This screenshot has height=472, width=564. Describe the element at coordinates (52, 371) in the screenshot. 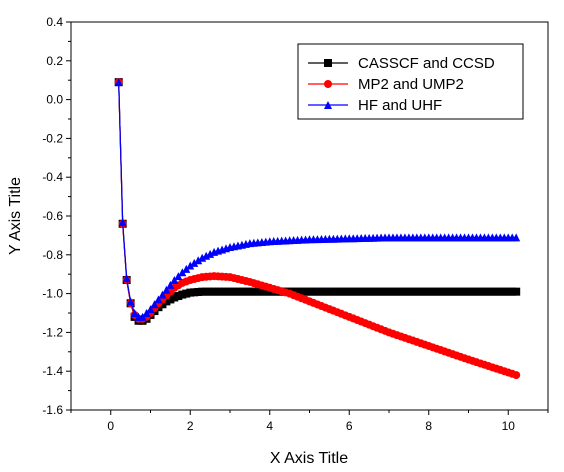

I see `y-tick-label: -1.4` at that location.